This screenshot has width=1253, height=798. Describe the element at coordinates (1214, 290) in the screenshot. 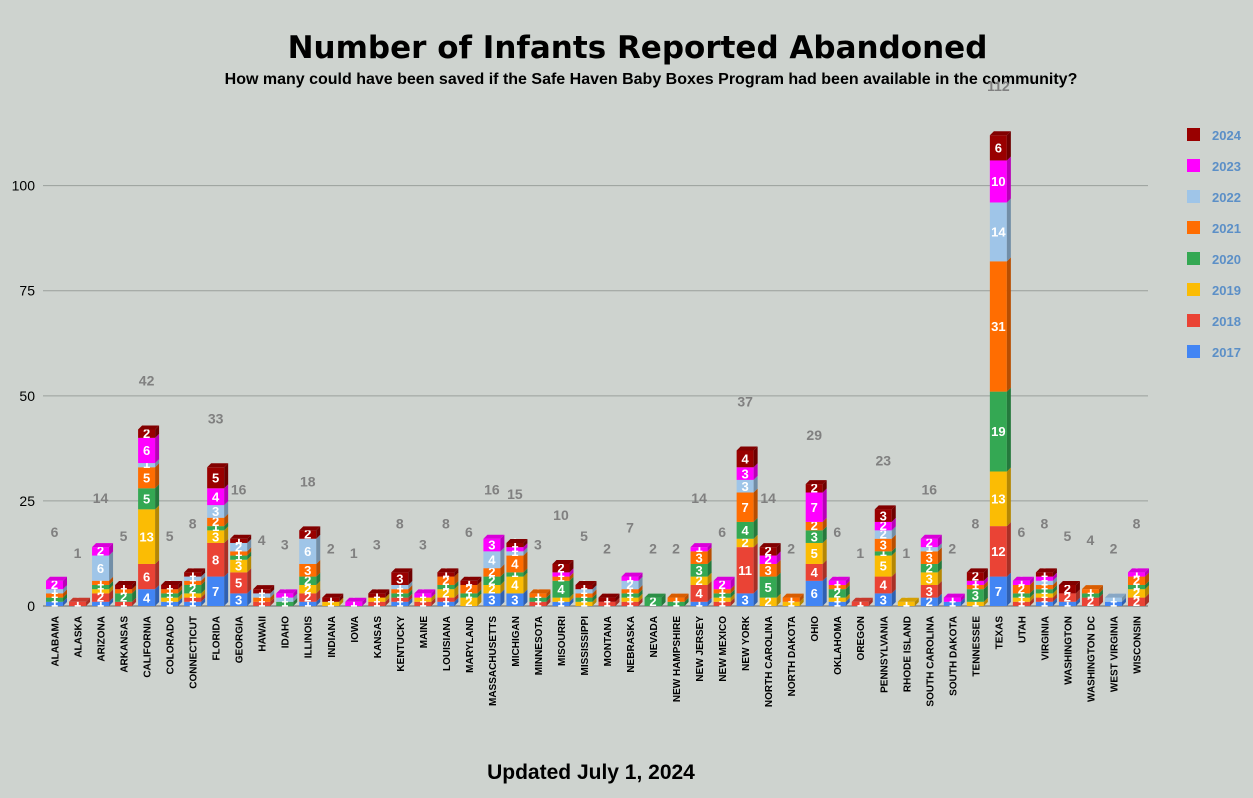

I see `legend-item: 2019` at that location.